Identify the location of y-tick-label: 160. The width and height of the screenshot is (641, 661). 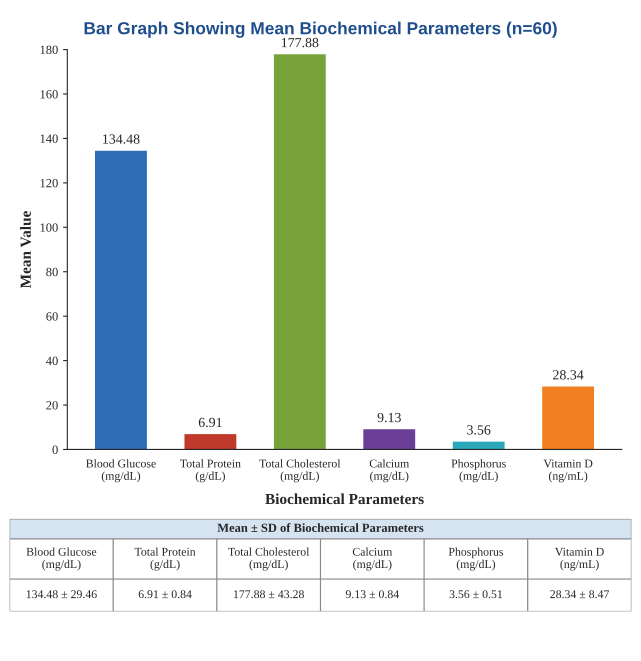
(49, 94).